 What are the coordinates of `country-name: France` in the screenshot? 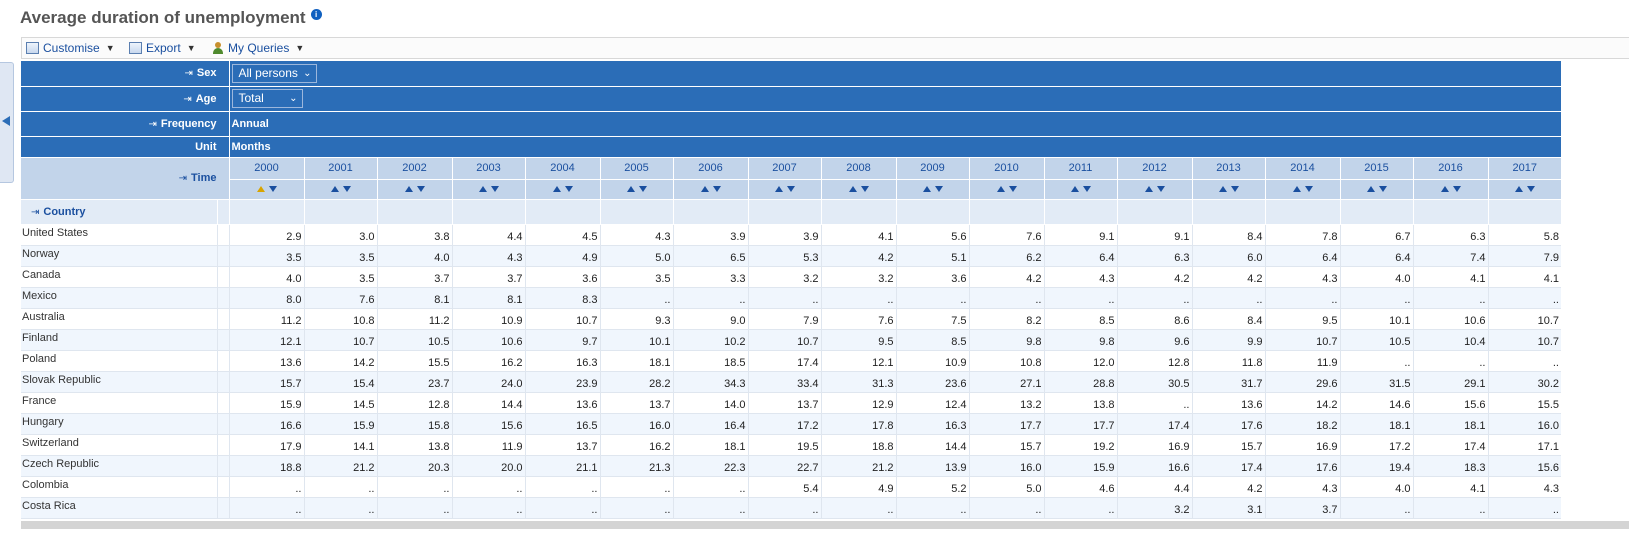 It's located at (119, 403).